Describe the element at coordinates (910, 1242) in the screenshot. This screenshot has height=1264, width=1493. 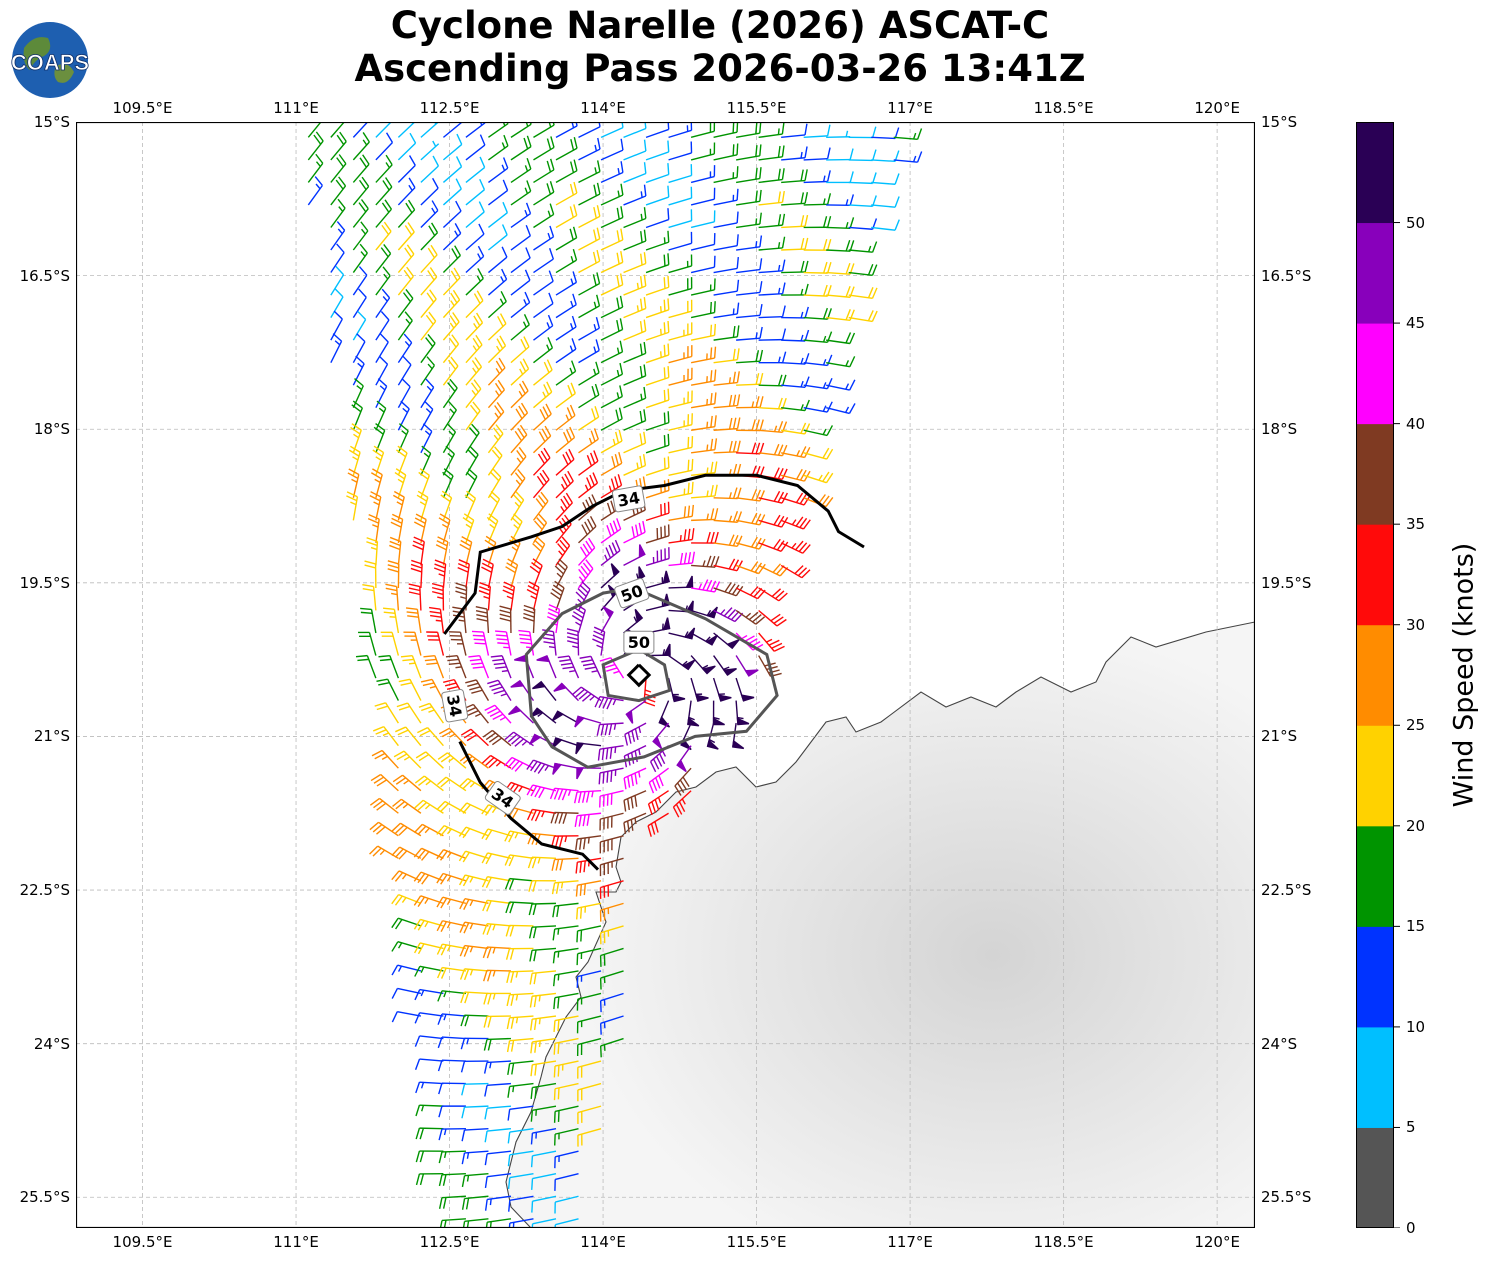
I see `tick-label: 117°E` at that location.